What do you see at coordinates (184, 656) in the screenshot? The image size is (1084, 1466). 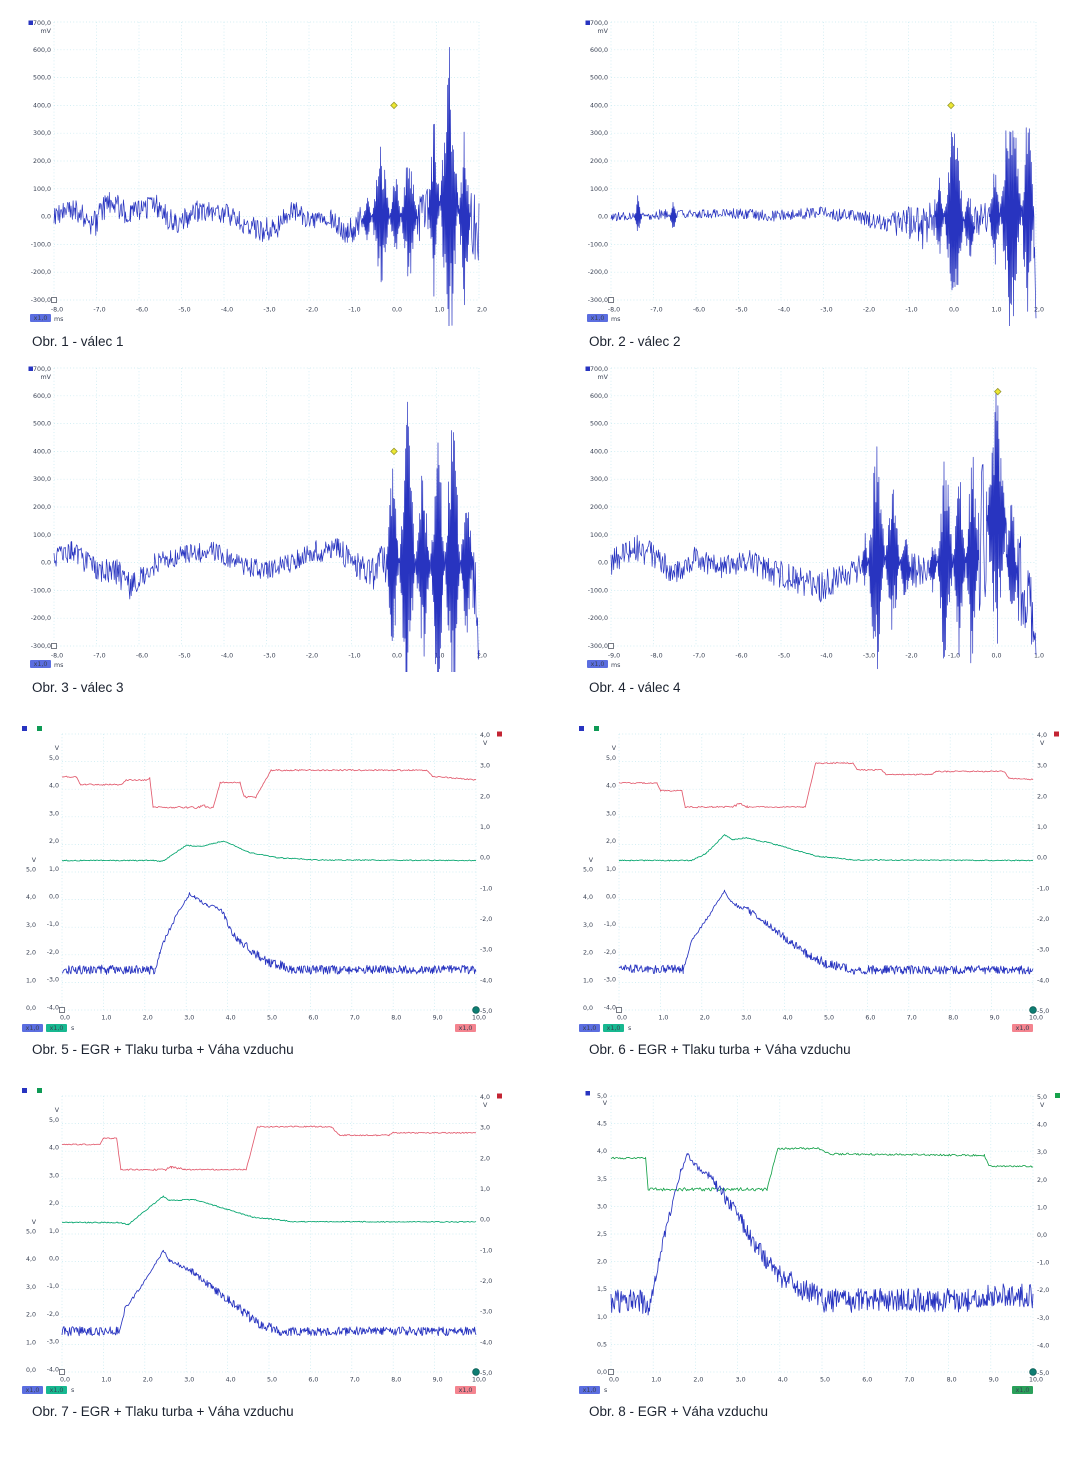 I see `svg-text: -5,0` at bounding box center [184, 656].